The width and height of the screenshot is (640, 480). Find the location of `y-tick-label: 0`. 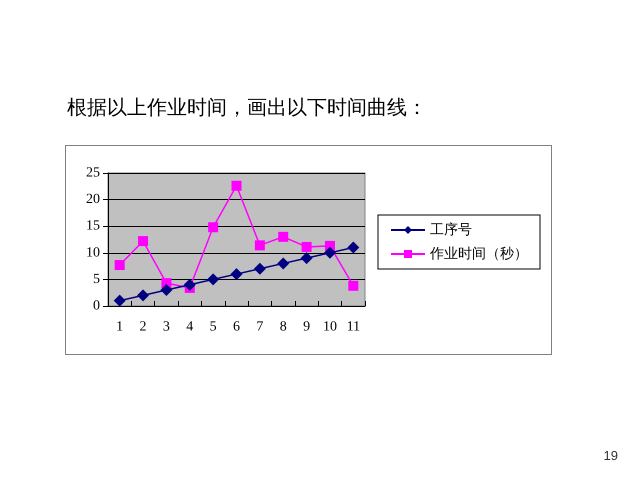

y-tick-label: 0 is located at coordinates (96, 306).